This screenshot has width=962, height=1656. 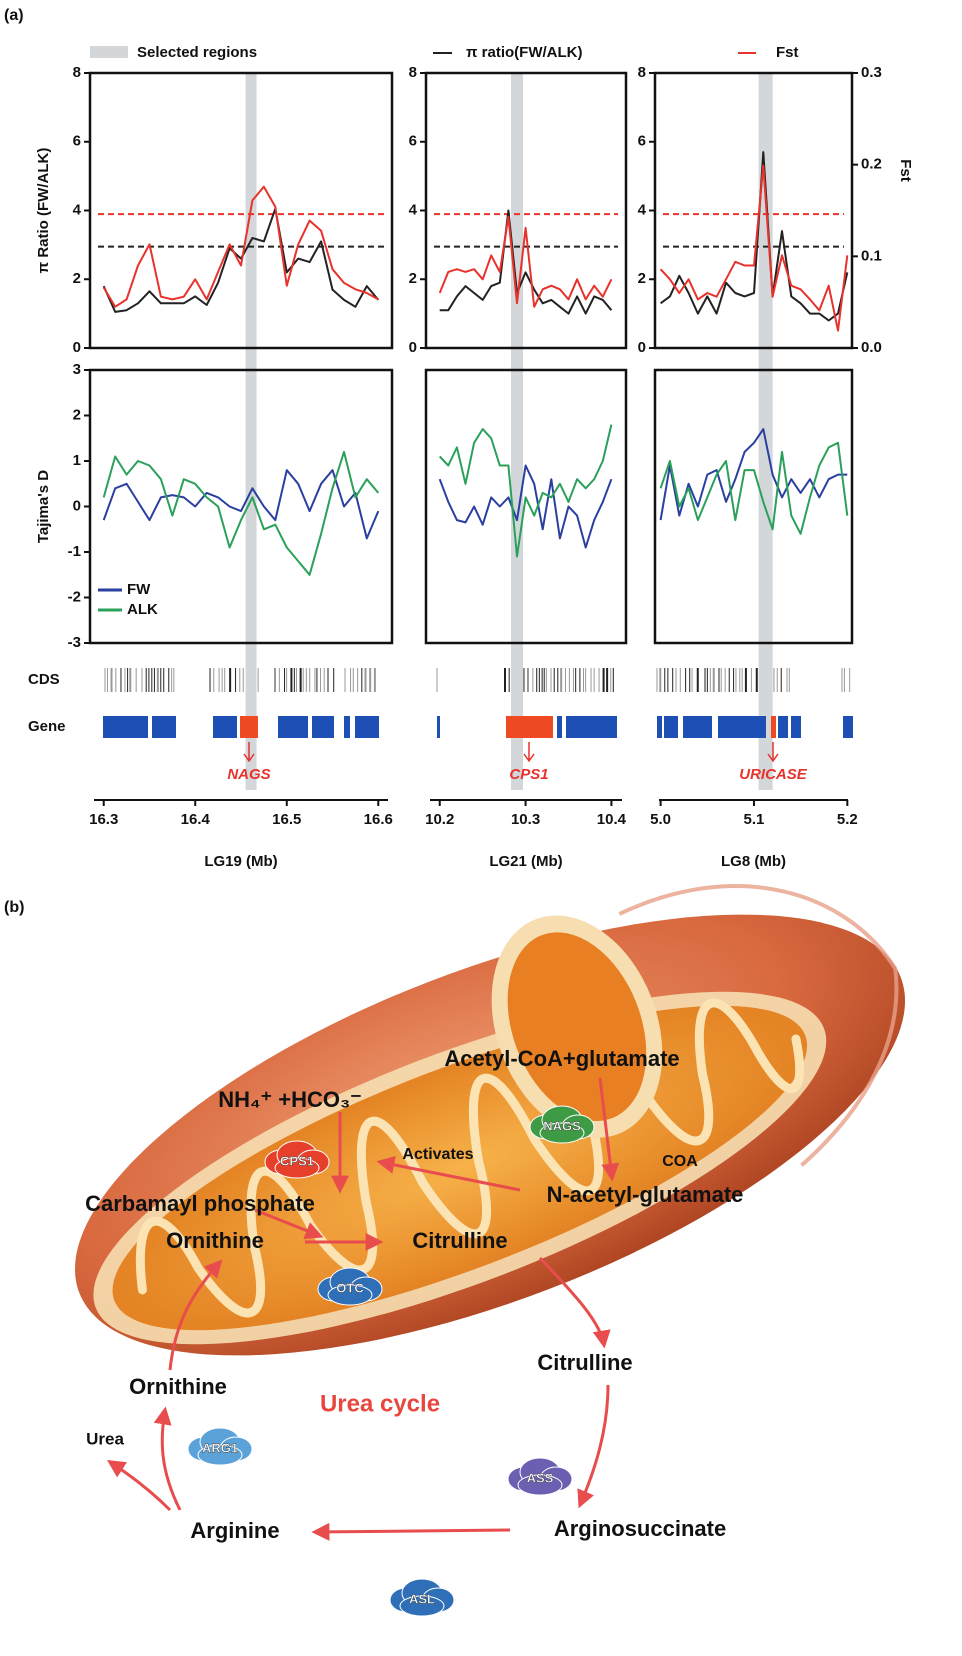 I want to click on y2-tick-label: 0.2, so click(x=871, y=164).